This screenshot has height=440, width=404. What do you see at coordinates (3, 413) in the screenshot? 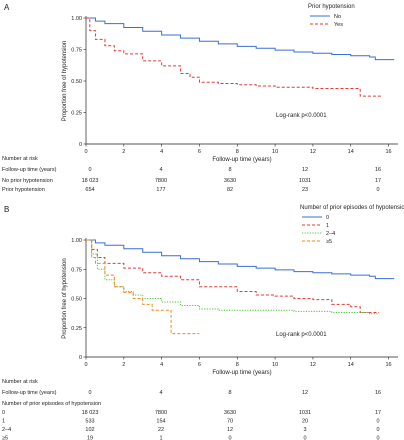
I see `risk-row-label: 0` at bounding box center [3, 413].